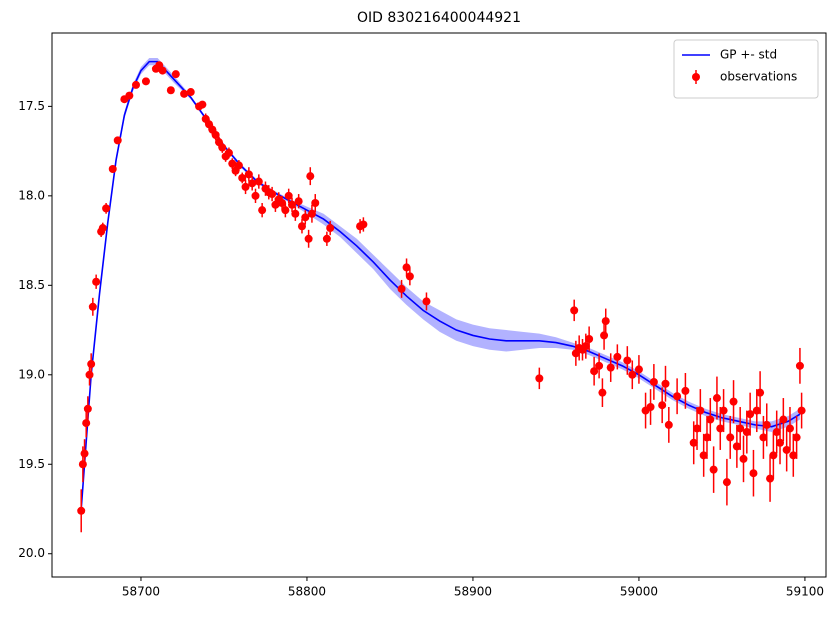 Image resolution: width=837 pixels, height=617 pixels. Describe the element at coordinates (31, 106) in the screenshot. I see `y-tick-label: 17.5` at that location.